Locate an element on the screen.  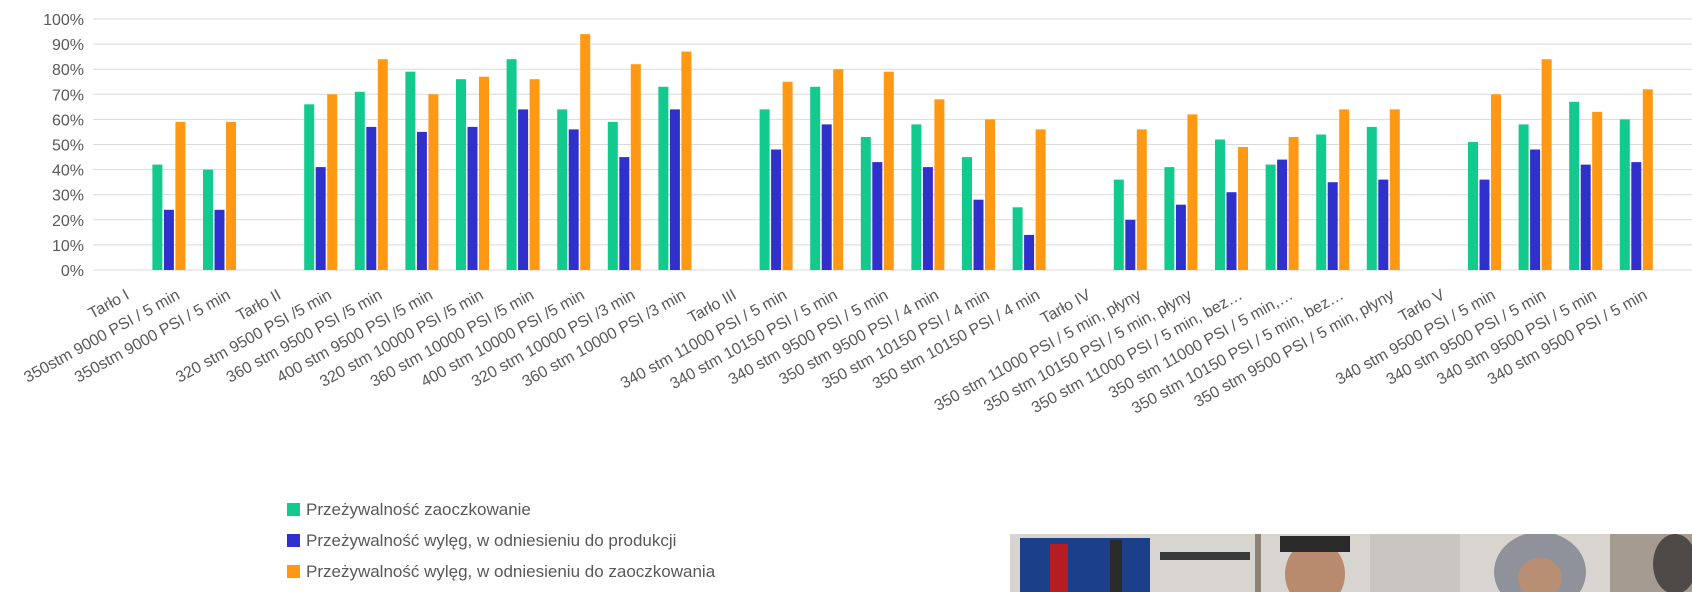
y-axis-ticks: 0% 10% 20% 30% 40% 50% 60% 70% 80% 90% 100% is located at coordinates (63, 146).